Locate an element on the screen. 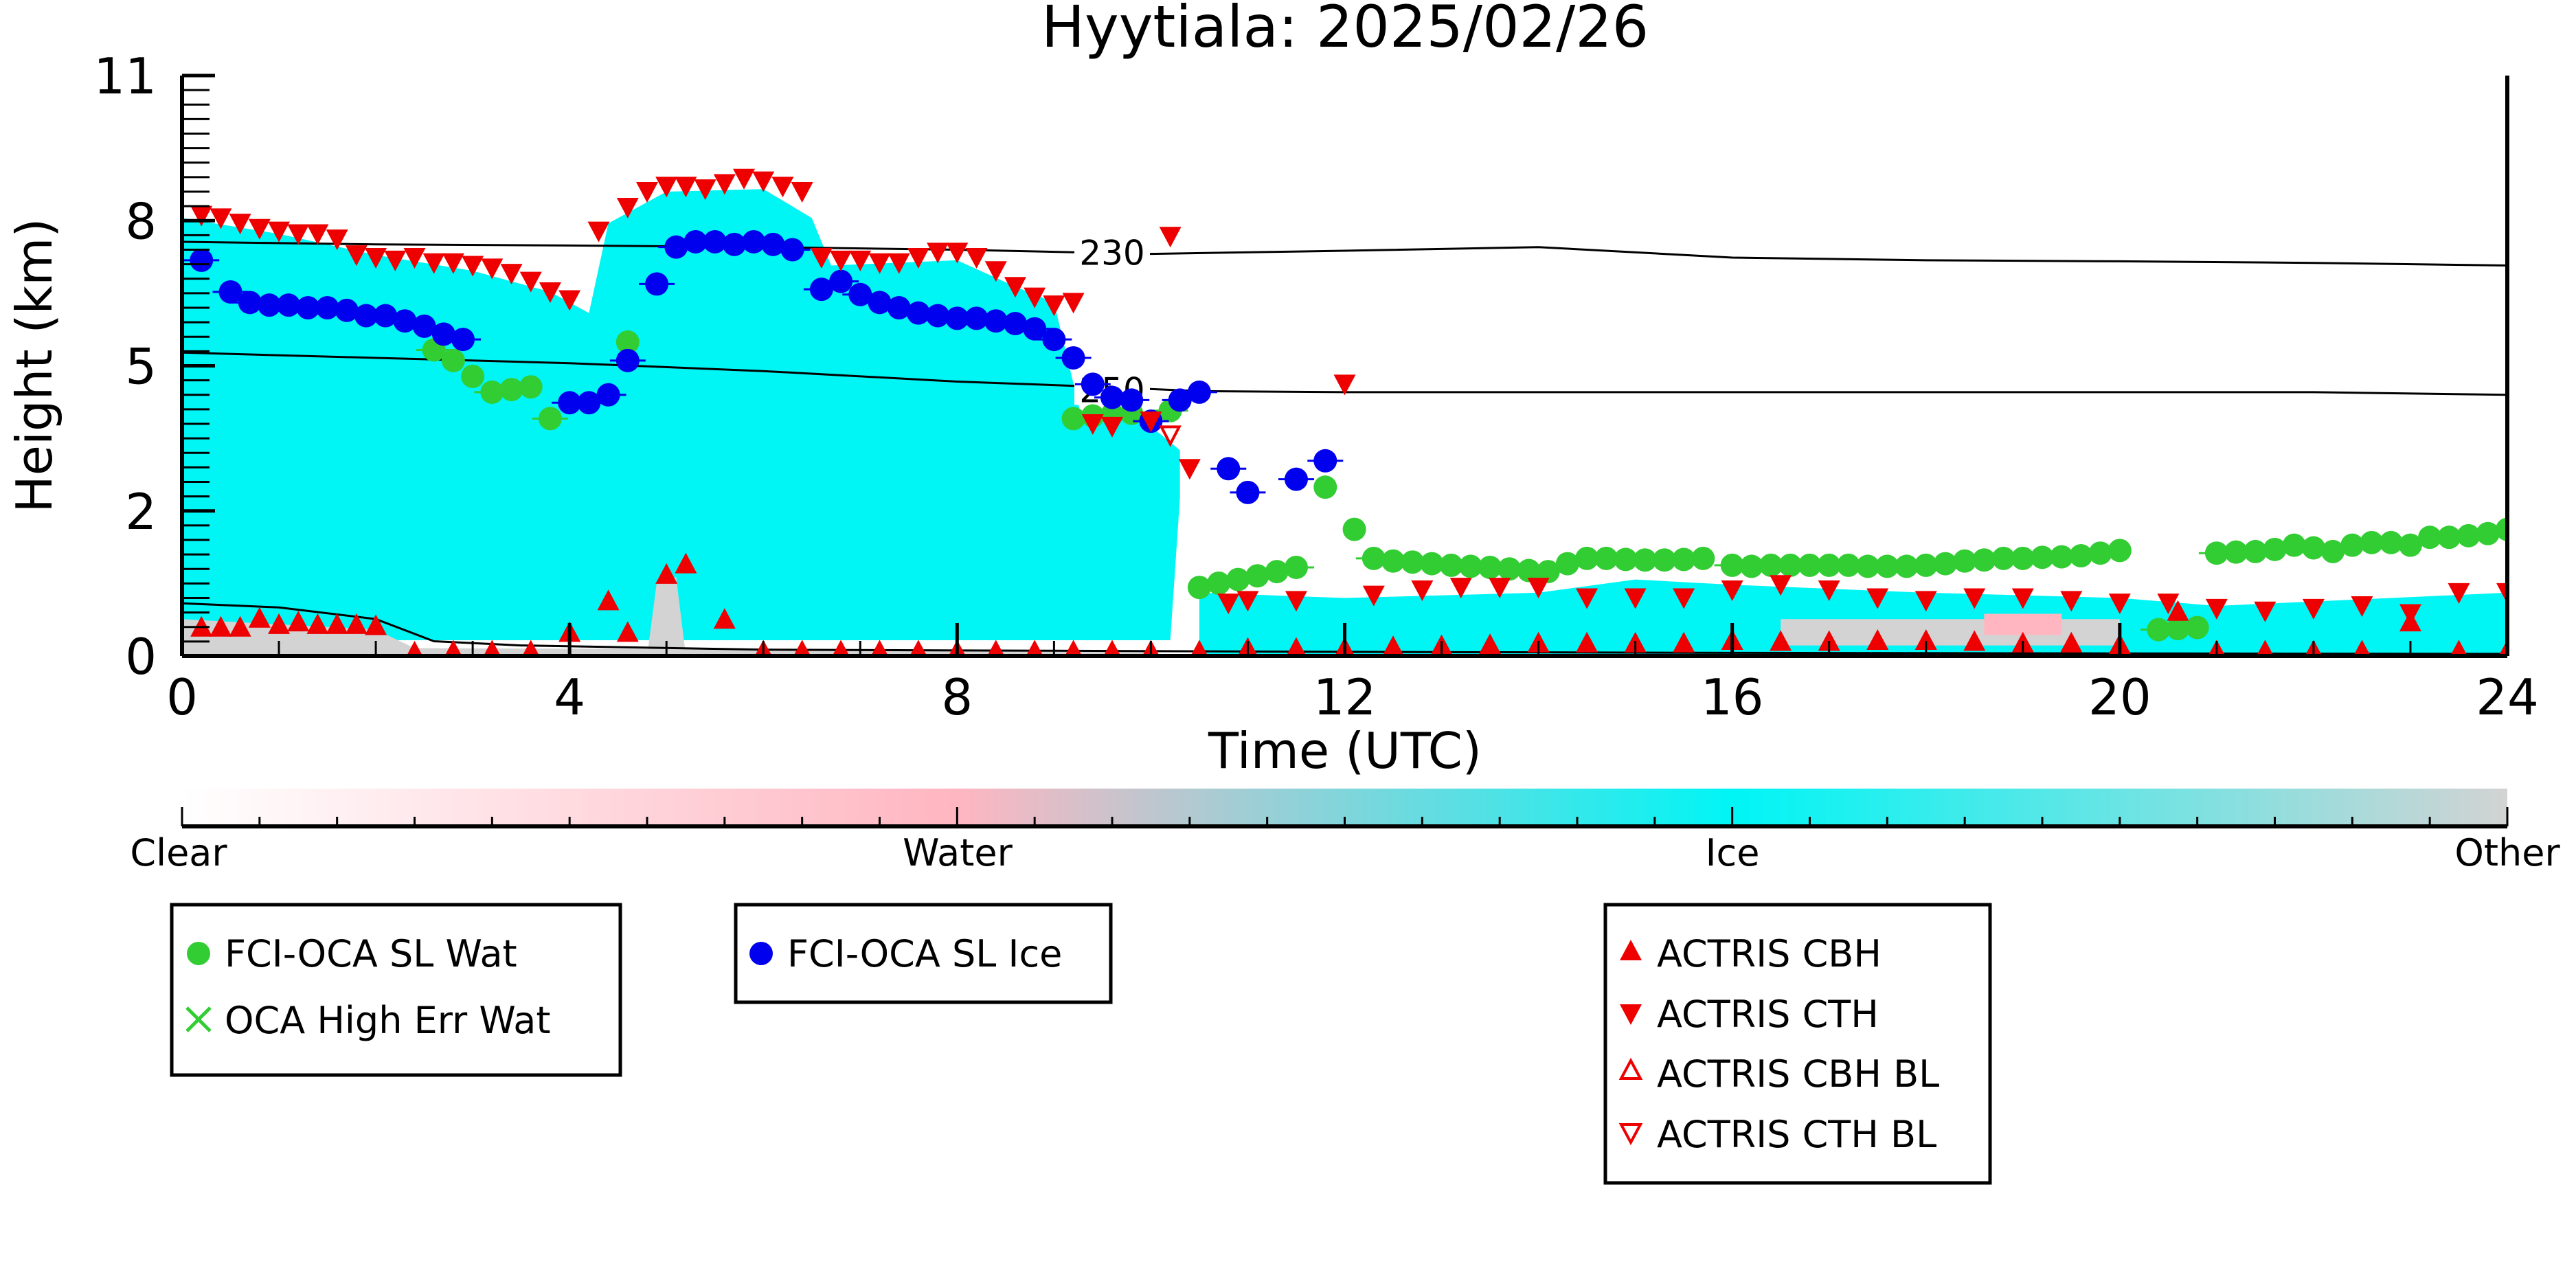  chart-title: Hyytiala: 2025/02/26 is located at coordinates (1345, 30).